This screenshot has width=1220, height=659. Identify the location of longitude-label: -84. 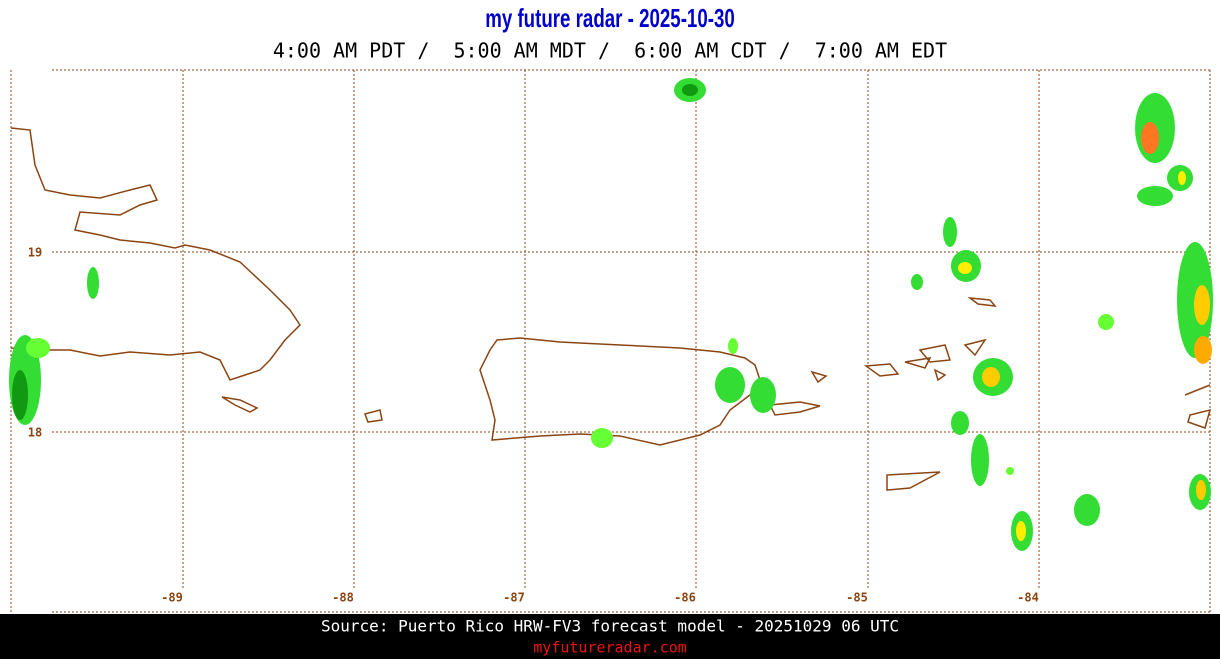
(1028, 598).